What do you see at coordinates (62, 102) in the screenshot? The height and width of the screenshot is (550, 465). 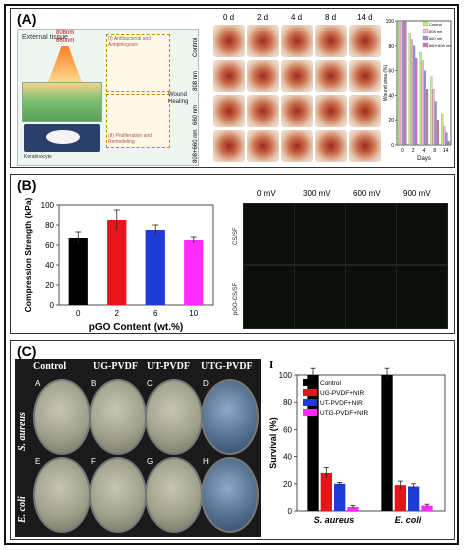 I see `skin-layer` at bounding box center [62, 102].